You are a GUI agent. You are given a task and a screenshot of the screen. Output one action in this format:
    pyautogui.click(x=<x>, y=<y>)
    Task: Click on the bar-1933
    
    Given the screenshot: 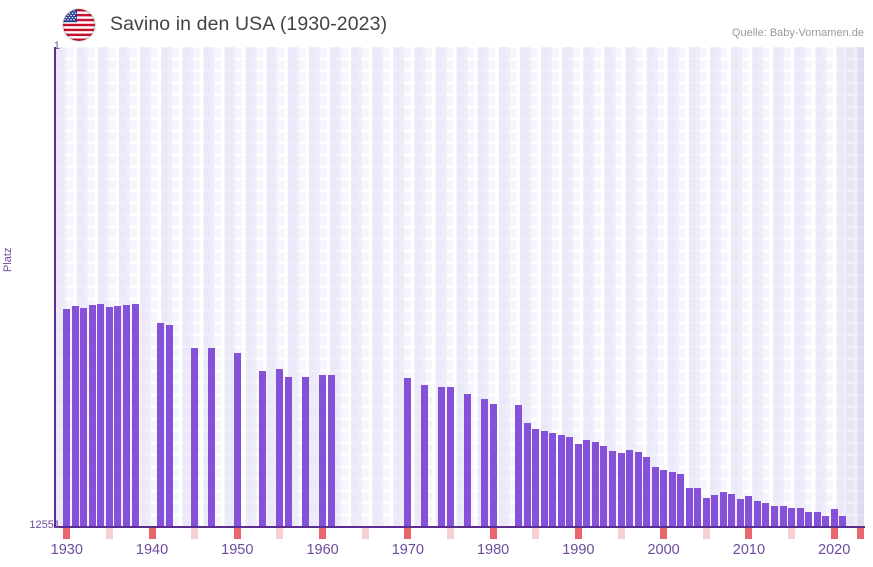 What is the action you would take?
    pyautogui.click(x=92, y=416)
    